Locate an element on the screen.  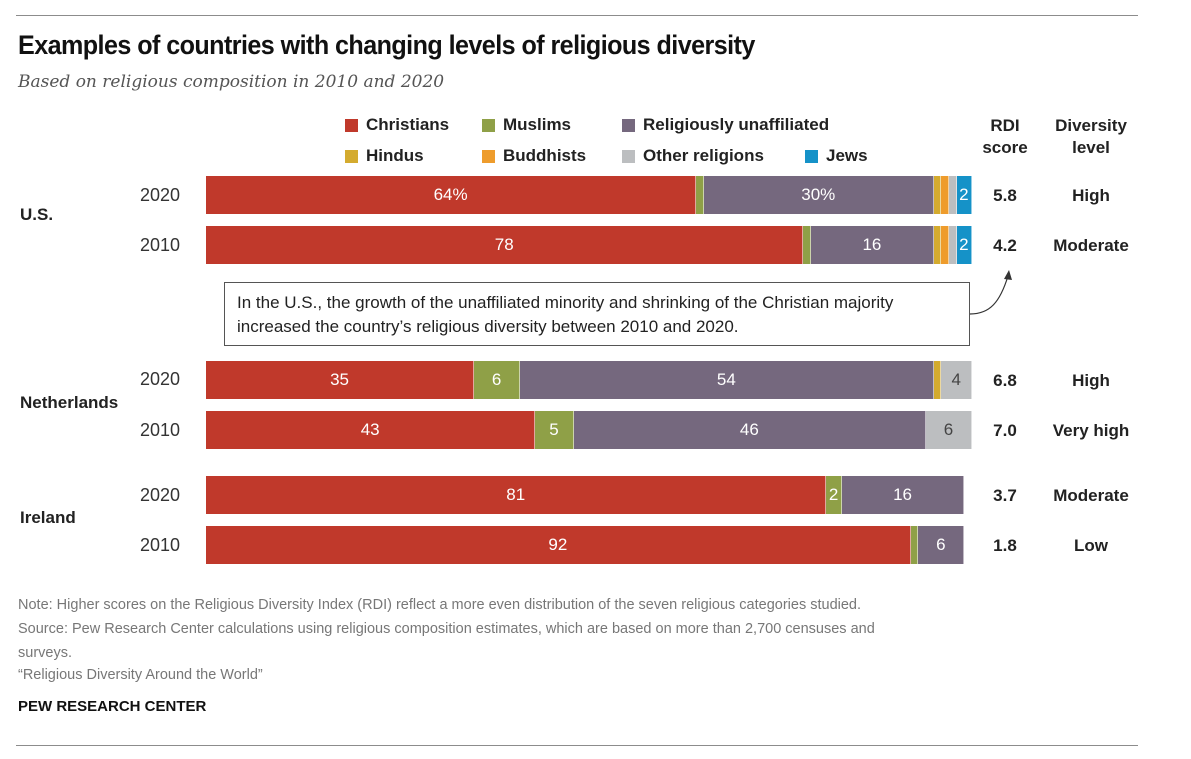
legend-label: Religiously unaffiliated is located at coordinates (736, 124).